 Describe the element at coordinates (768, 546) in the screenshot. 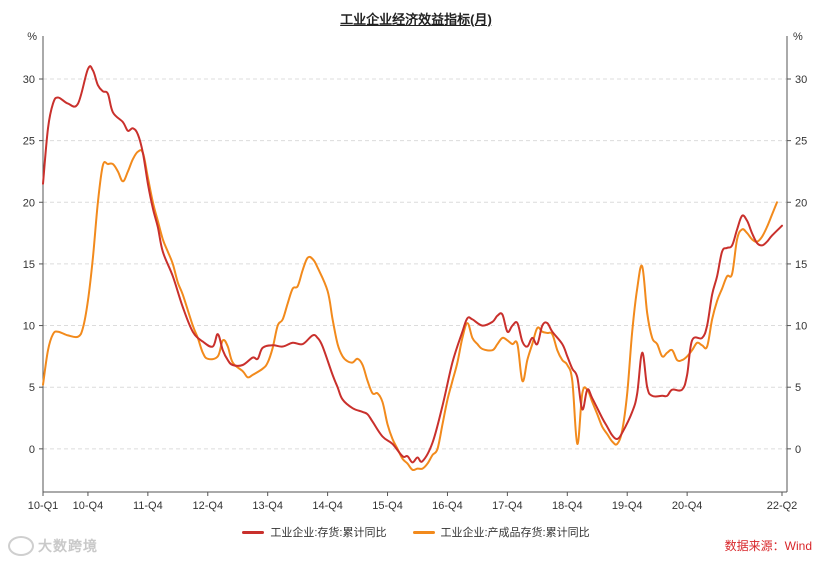

I see `data-source: 数据来源：Wind` at that location.